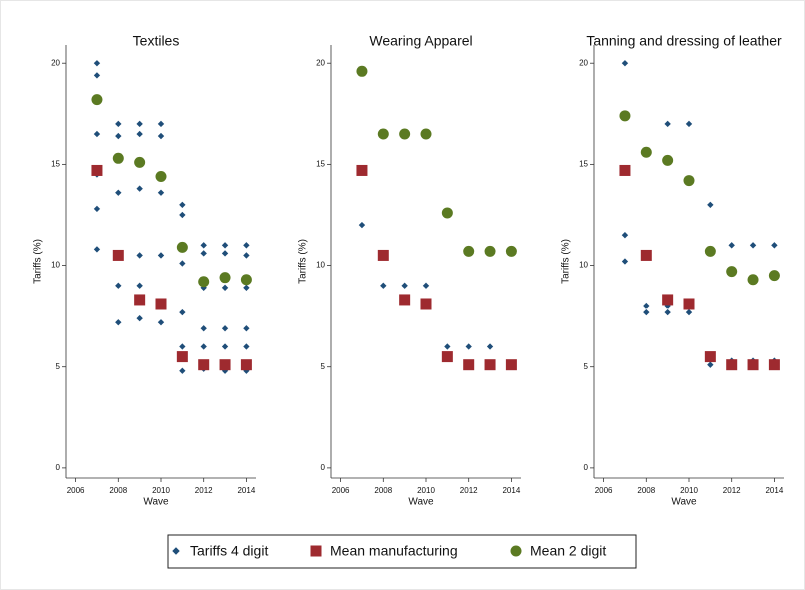 The height and width of the screenshot is (590, 805). Describe the element at coordinates (583, 265) in the screenshot. I see `y-tick-label: 10` at that location.